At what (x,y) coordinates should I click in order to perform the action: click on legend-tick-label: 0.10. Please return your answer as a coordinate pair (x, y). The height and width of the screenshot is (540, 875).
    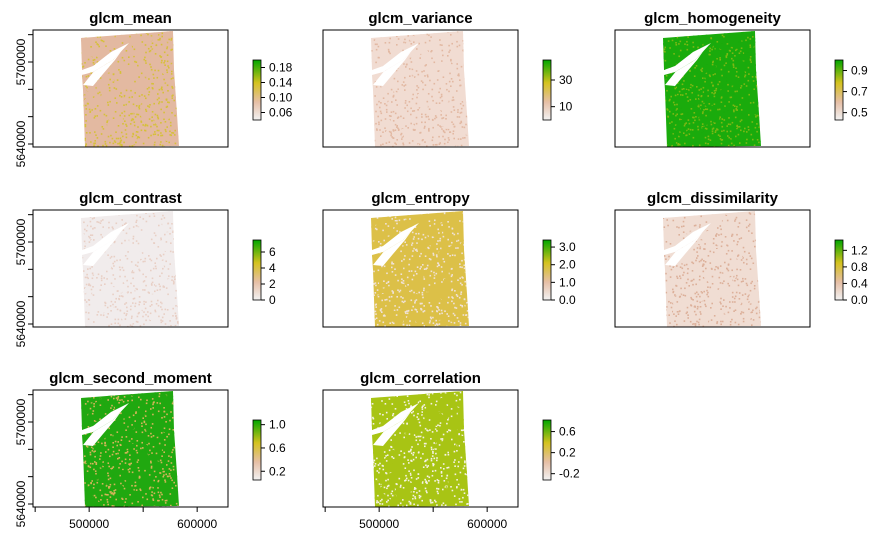
    Looking at the image, I should click on (281, 98).